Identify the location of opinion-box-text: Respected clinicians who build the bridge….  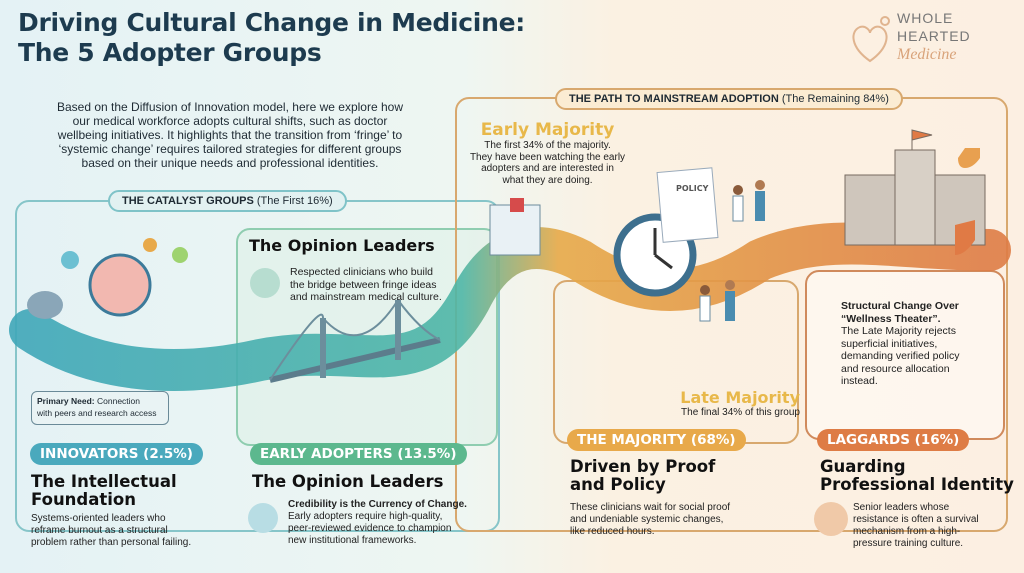
(366, 284).